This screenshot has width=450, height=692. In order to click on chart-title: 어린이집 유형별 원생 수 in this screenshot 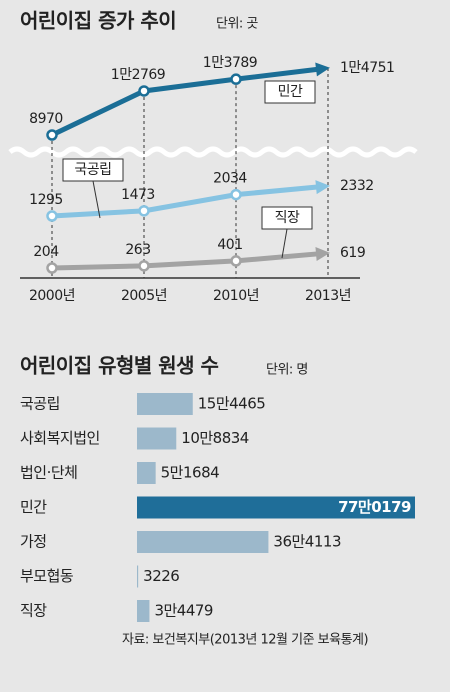, I will do `click(119, 366)`.